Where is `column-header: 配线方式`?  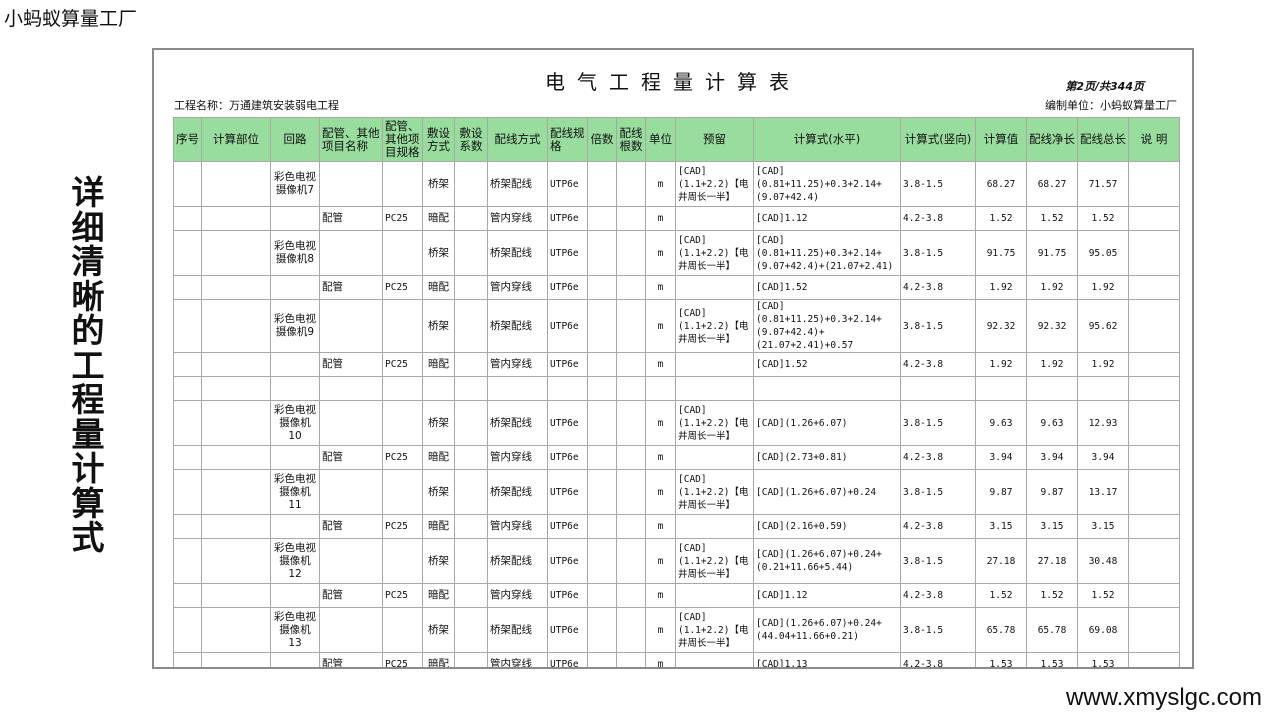
column-header: 配线方式 is located at coordinates (517, 139).